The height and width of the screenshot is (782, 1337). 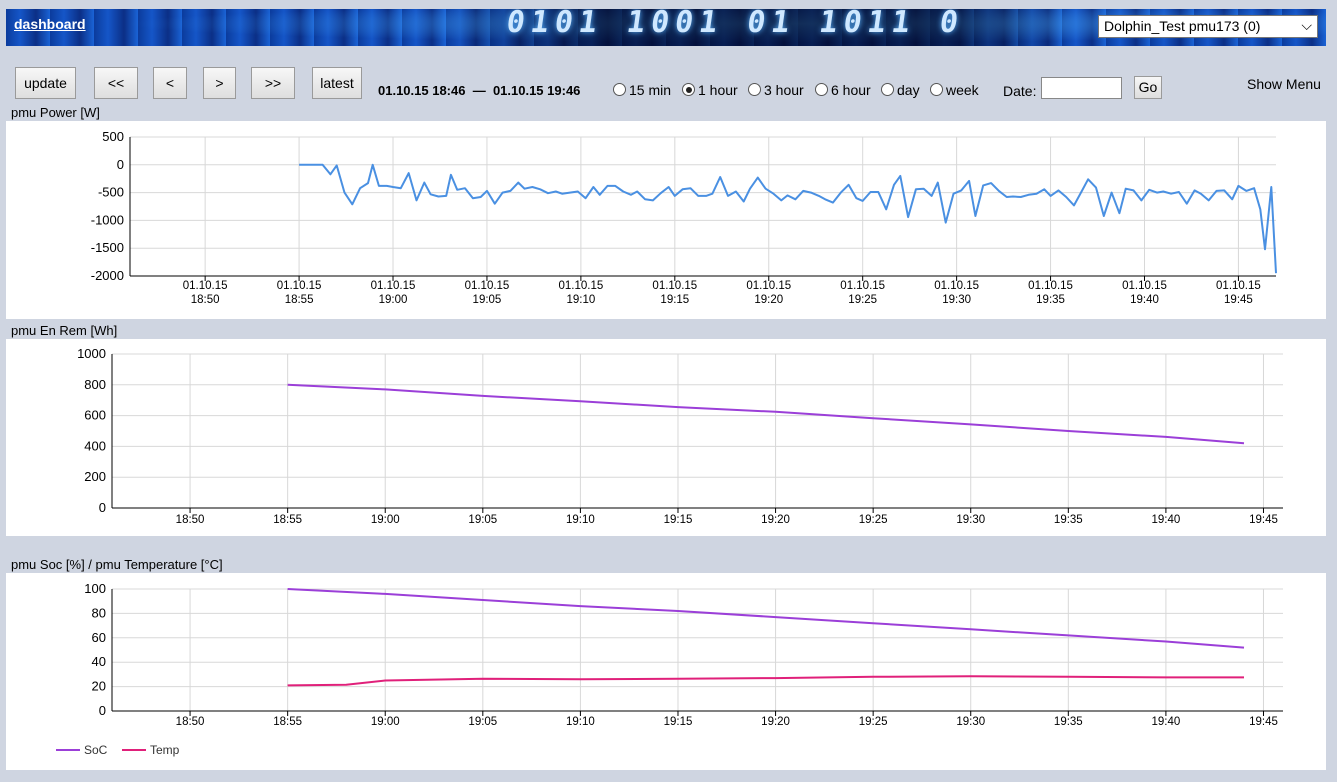 I want to click on radio-selected-icon, so click(x=688, y=89).